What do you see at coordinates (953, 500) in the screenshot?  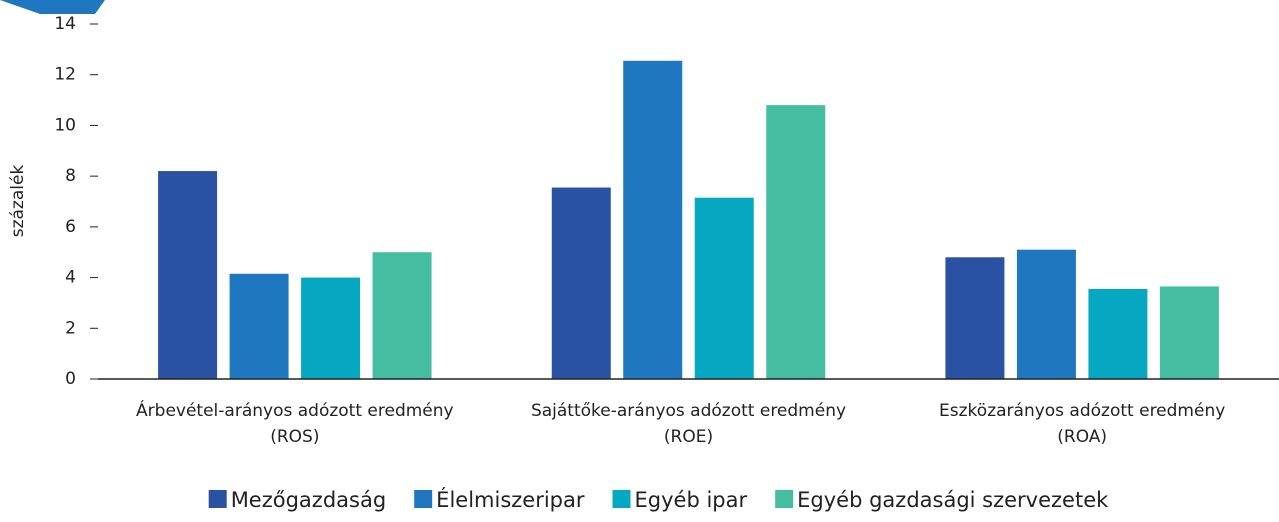 I see `legend-label: Egyéb gazdasági szervezetek` at bounding box center [953, 500].